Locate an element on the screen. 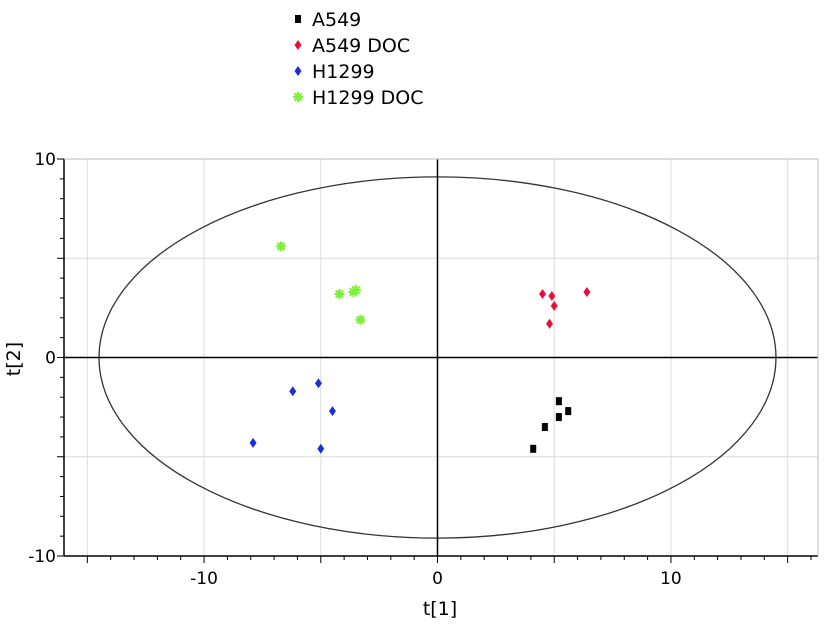  x-tick-label: 0 is located at coordinates (437, 579).